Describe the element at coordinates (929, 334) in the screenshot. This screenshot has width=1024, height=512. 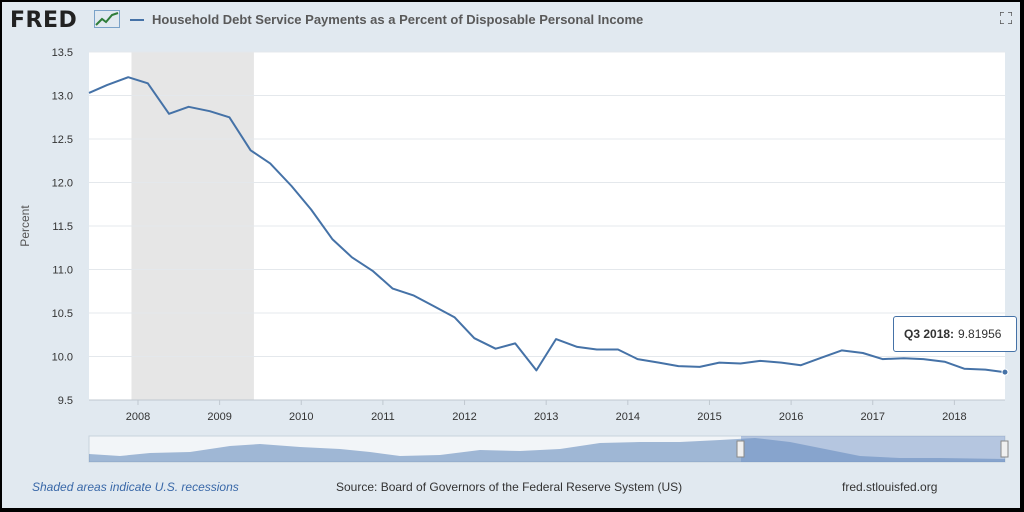
I see `tooltip-label: Q3 2018:` at that location.